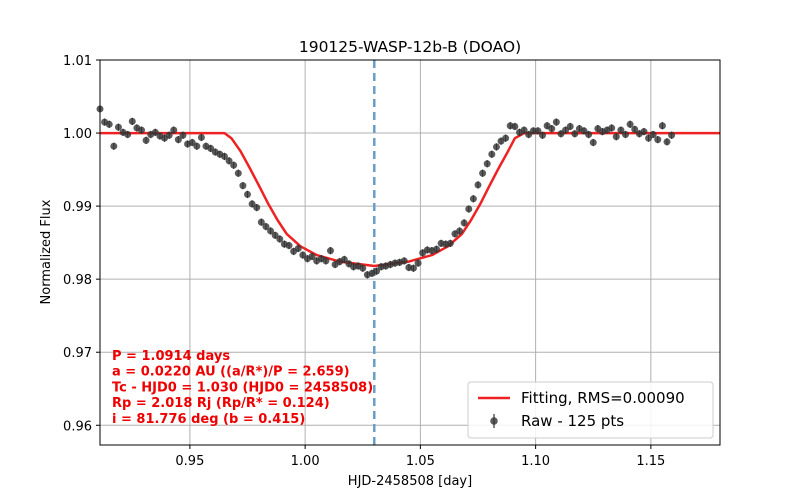  What do you see at coordinates (208, 419) in the screenshot?
I see `annotation-line: i = 81.776 deg (b = 0.415)` at bounding box center [208, 419].